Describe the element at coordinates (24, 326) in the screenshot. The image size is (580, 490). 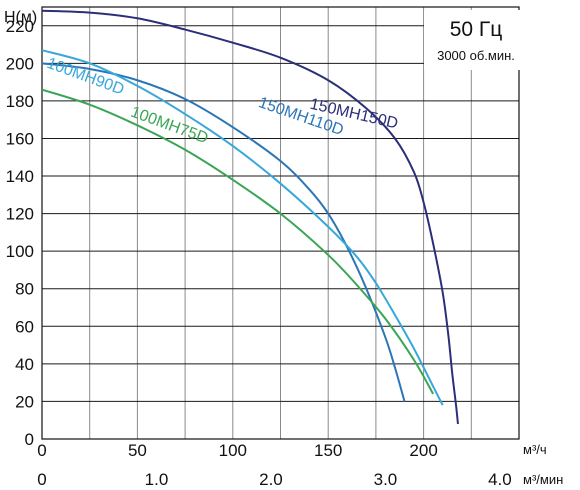
I see `y-tick-label: 60` at that location.